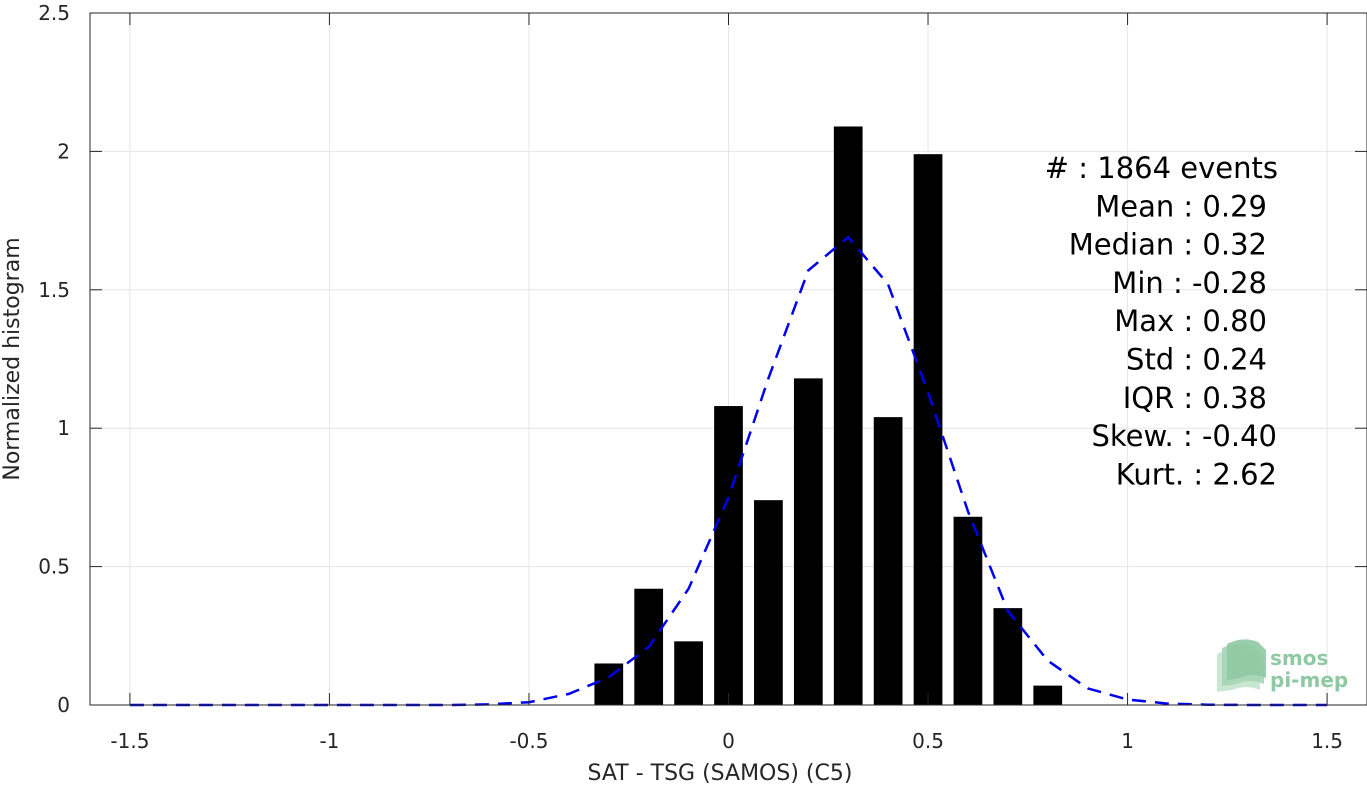 The image size is (1367, 785). I want to click on x-tick-label: 0, so click(728, 741).